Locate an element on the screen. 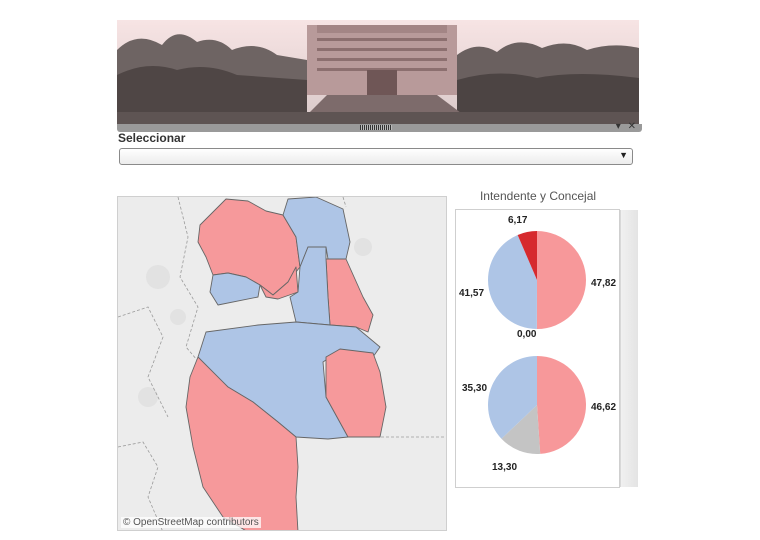 This screenshot has height=540, width=760. pie-panel-scrollbar is located at coordinates (629, 348).